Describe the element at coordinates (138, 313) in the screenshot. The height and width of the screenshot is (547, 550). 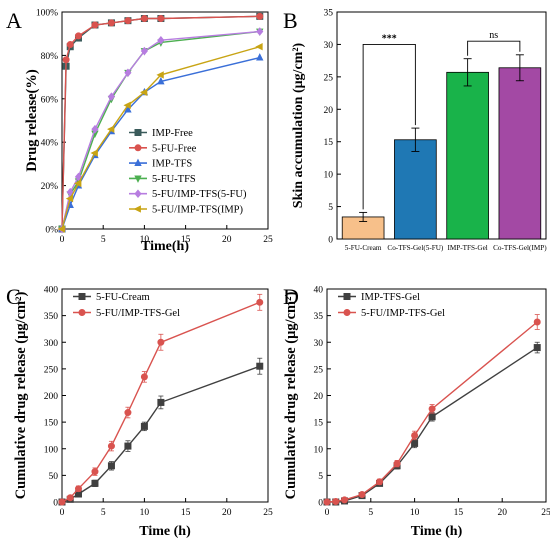
I see `legend-label: 5-FU/IMP-TFS-Gel` at that location.